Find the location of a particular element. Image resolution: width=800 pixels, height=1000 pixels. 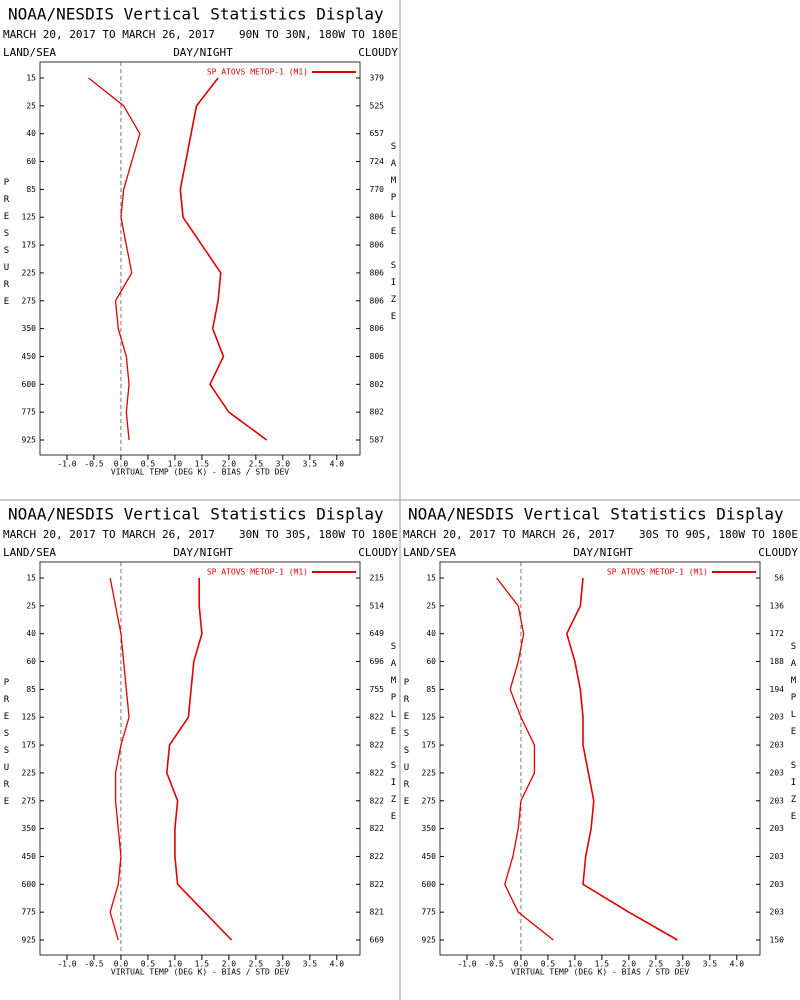

y-tick-label: 85 is located at coordinates (31, 689).